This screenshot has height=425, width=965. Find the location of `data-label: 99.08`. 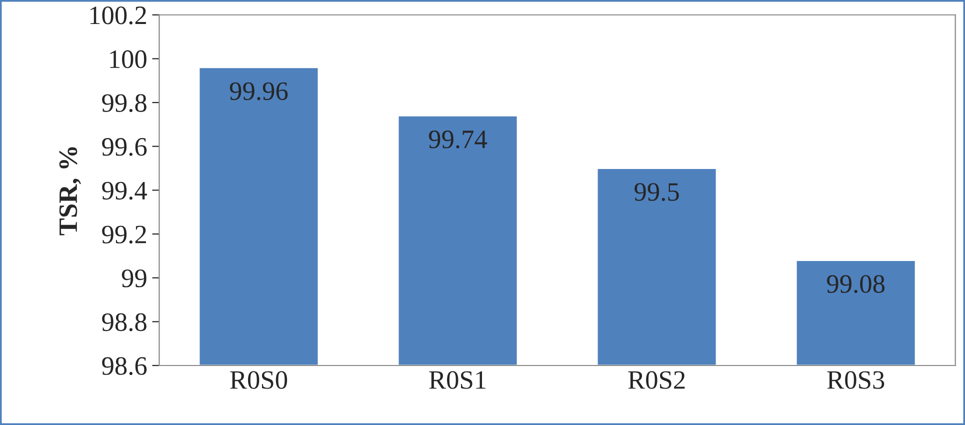

data-label: 99.08 is located at coordinates (855, 284).